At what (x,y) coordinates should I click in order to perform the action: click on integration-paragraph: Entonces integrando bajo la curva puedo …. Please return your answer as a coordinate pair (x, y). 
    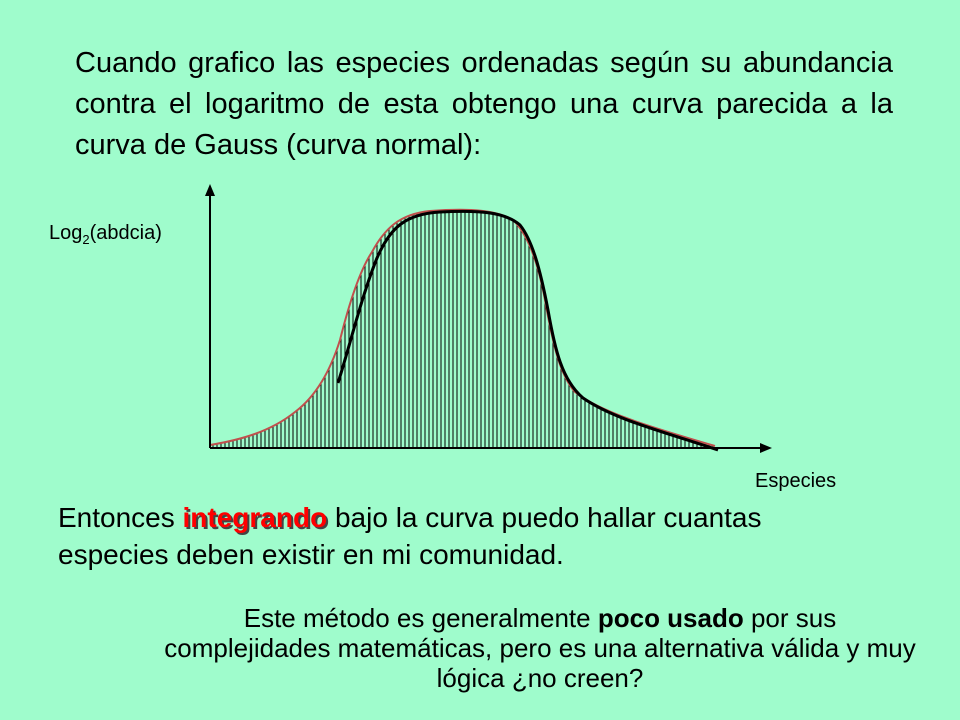
    Looking at the image, I should click on (418, 536).